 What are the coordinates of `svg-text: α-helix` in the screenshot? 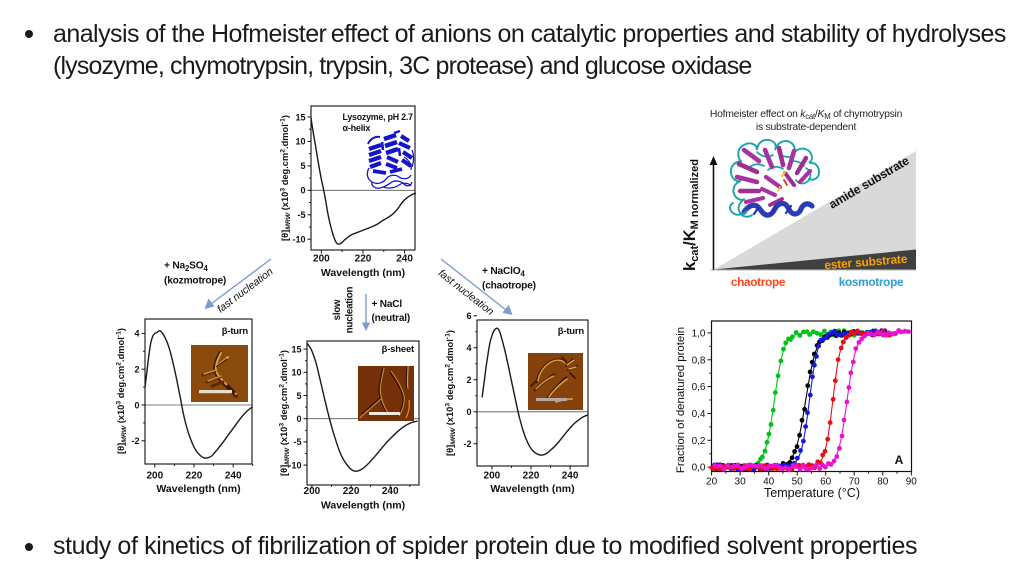 It's located at (357, 128).